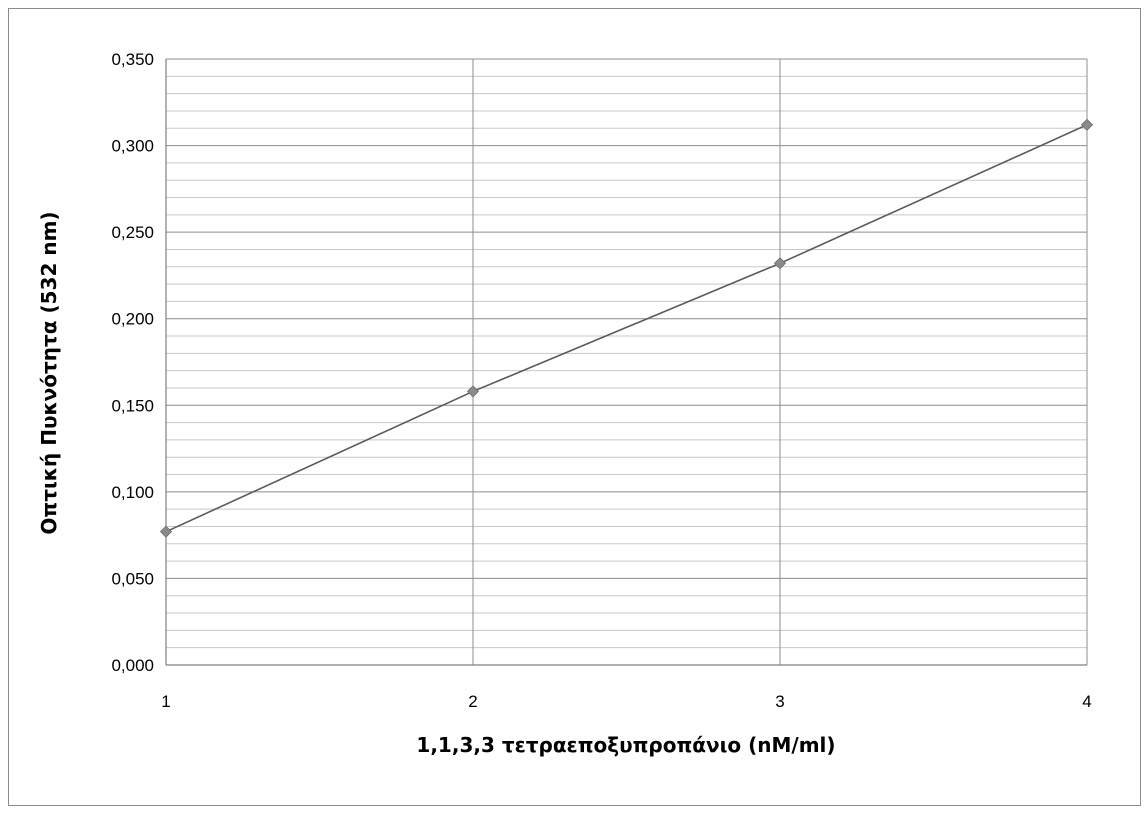  What do you see at coordinates (132, 146) in the screenshot?
I see `y-tick-label: 0,300` at bounding box center [132, 146].